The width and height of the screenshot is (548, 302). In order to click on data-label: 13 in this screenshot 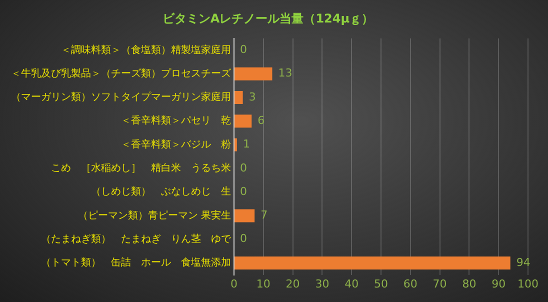, I will do `click(285, 73)`.